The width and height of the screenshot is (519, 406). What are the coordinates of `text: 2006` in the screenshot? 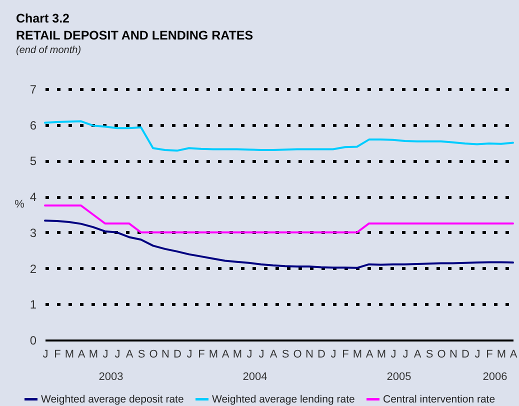 It's located at (495, 377).